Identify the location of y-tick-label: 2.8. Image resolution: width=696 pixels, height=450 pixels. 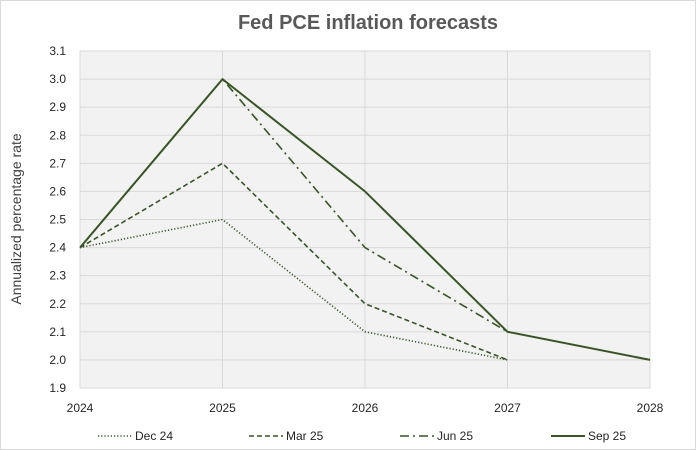
(57, 135).